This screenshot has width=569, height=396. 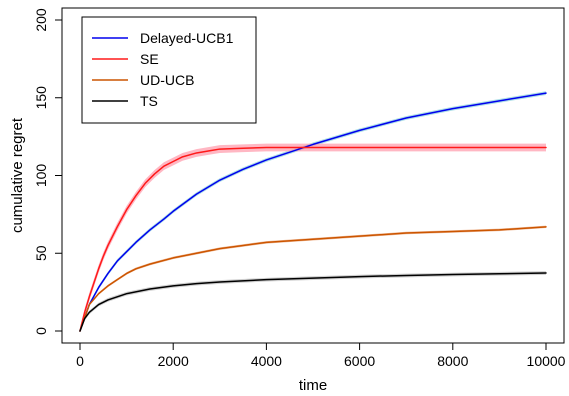 I want to click on series-line-ts, so click(x=313, y=302).